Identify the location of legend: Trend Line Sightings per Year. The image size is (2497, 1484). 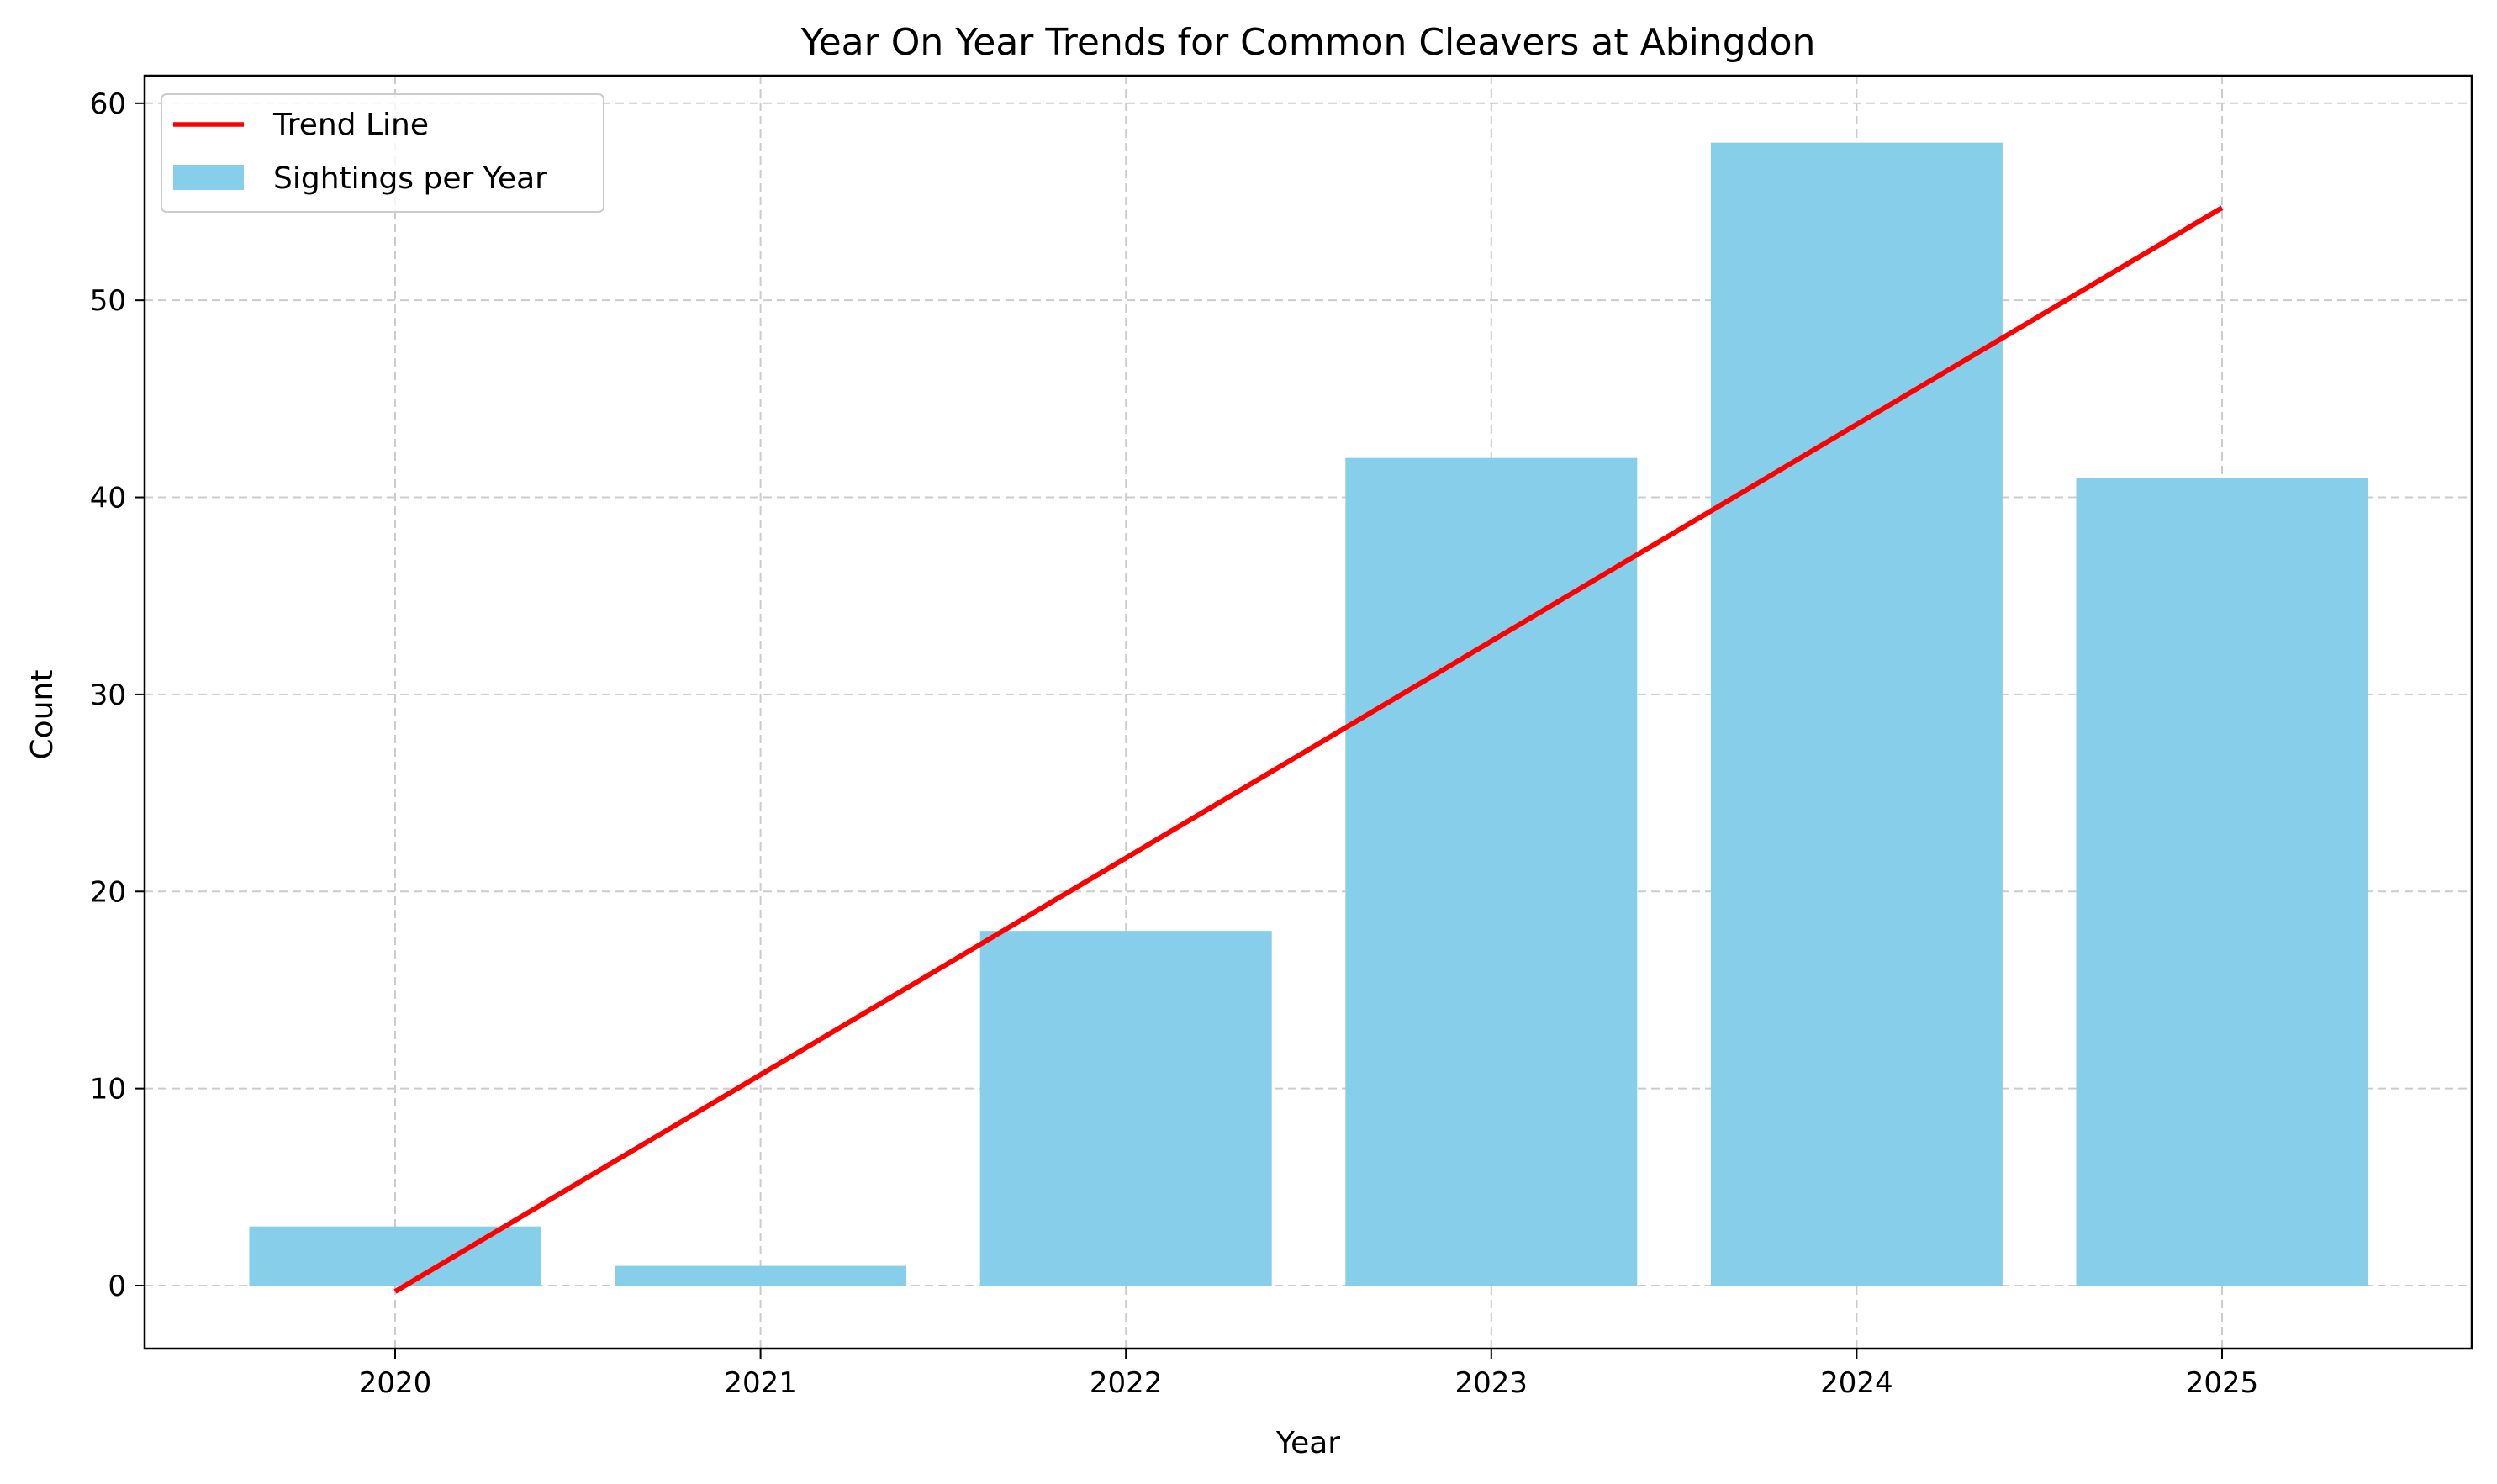
(382, 153).